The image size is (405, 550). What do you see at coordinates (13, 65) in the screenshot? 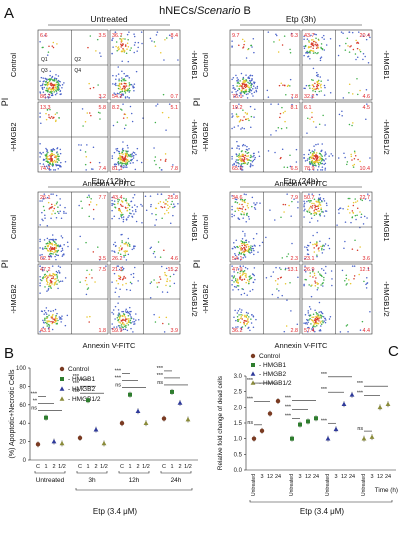
I see `row-label-control: Control` at bounding box center [13, 65].